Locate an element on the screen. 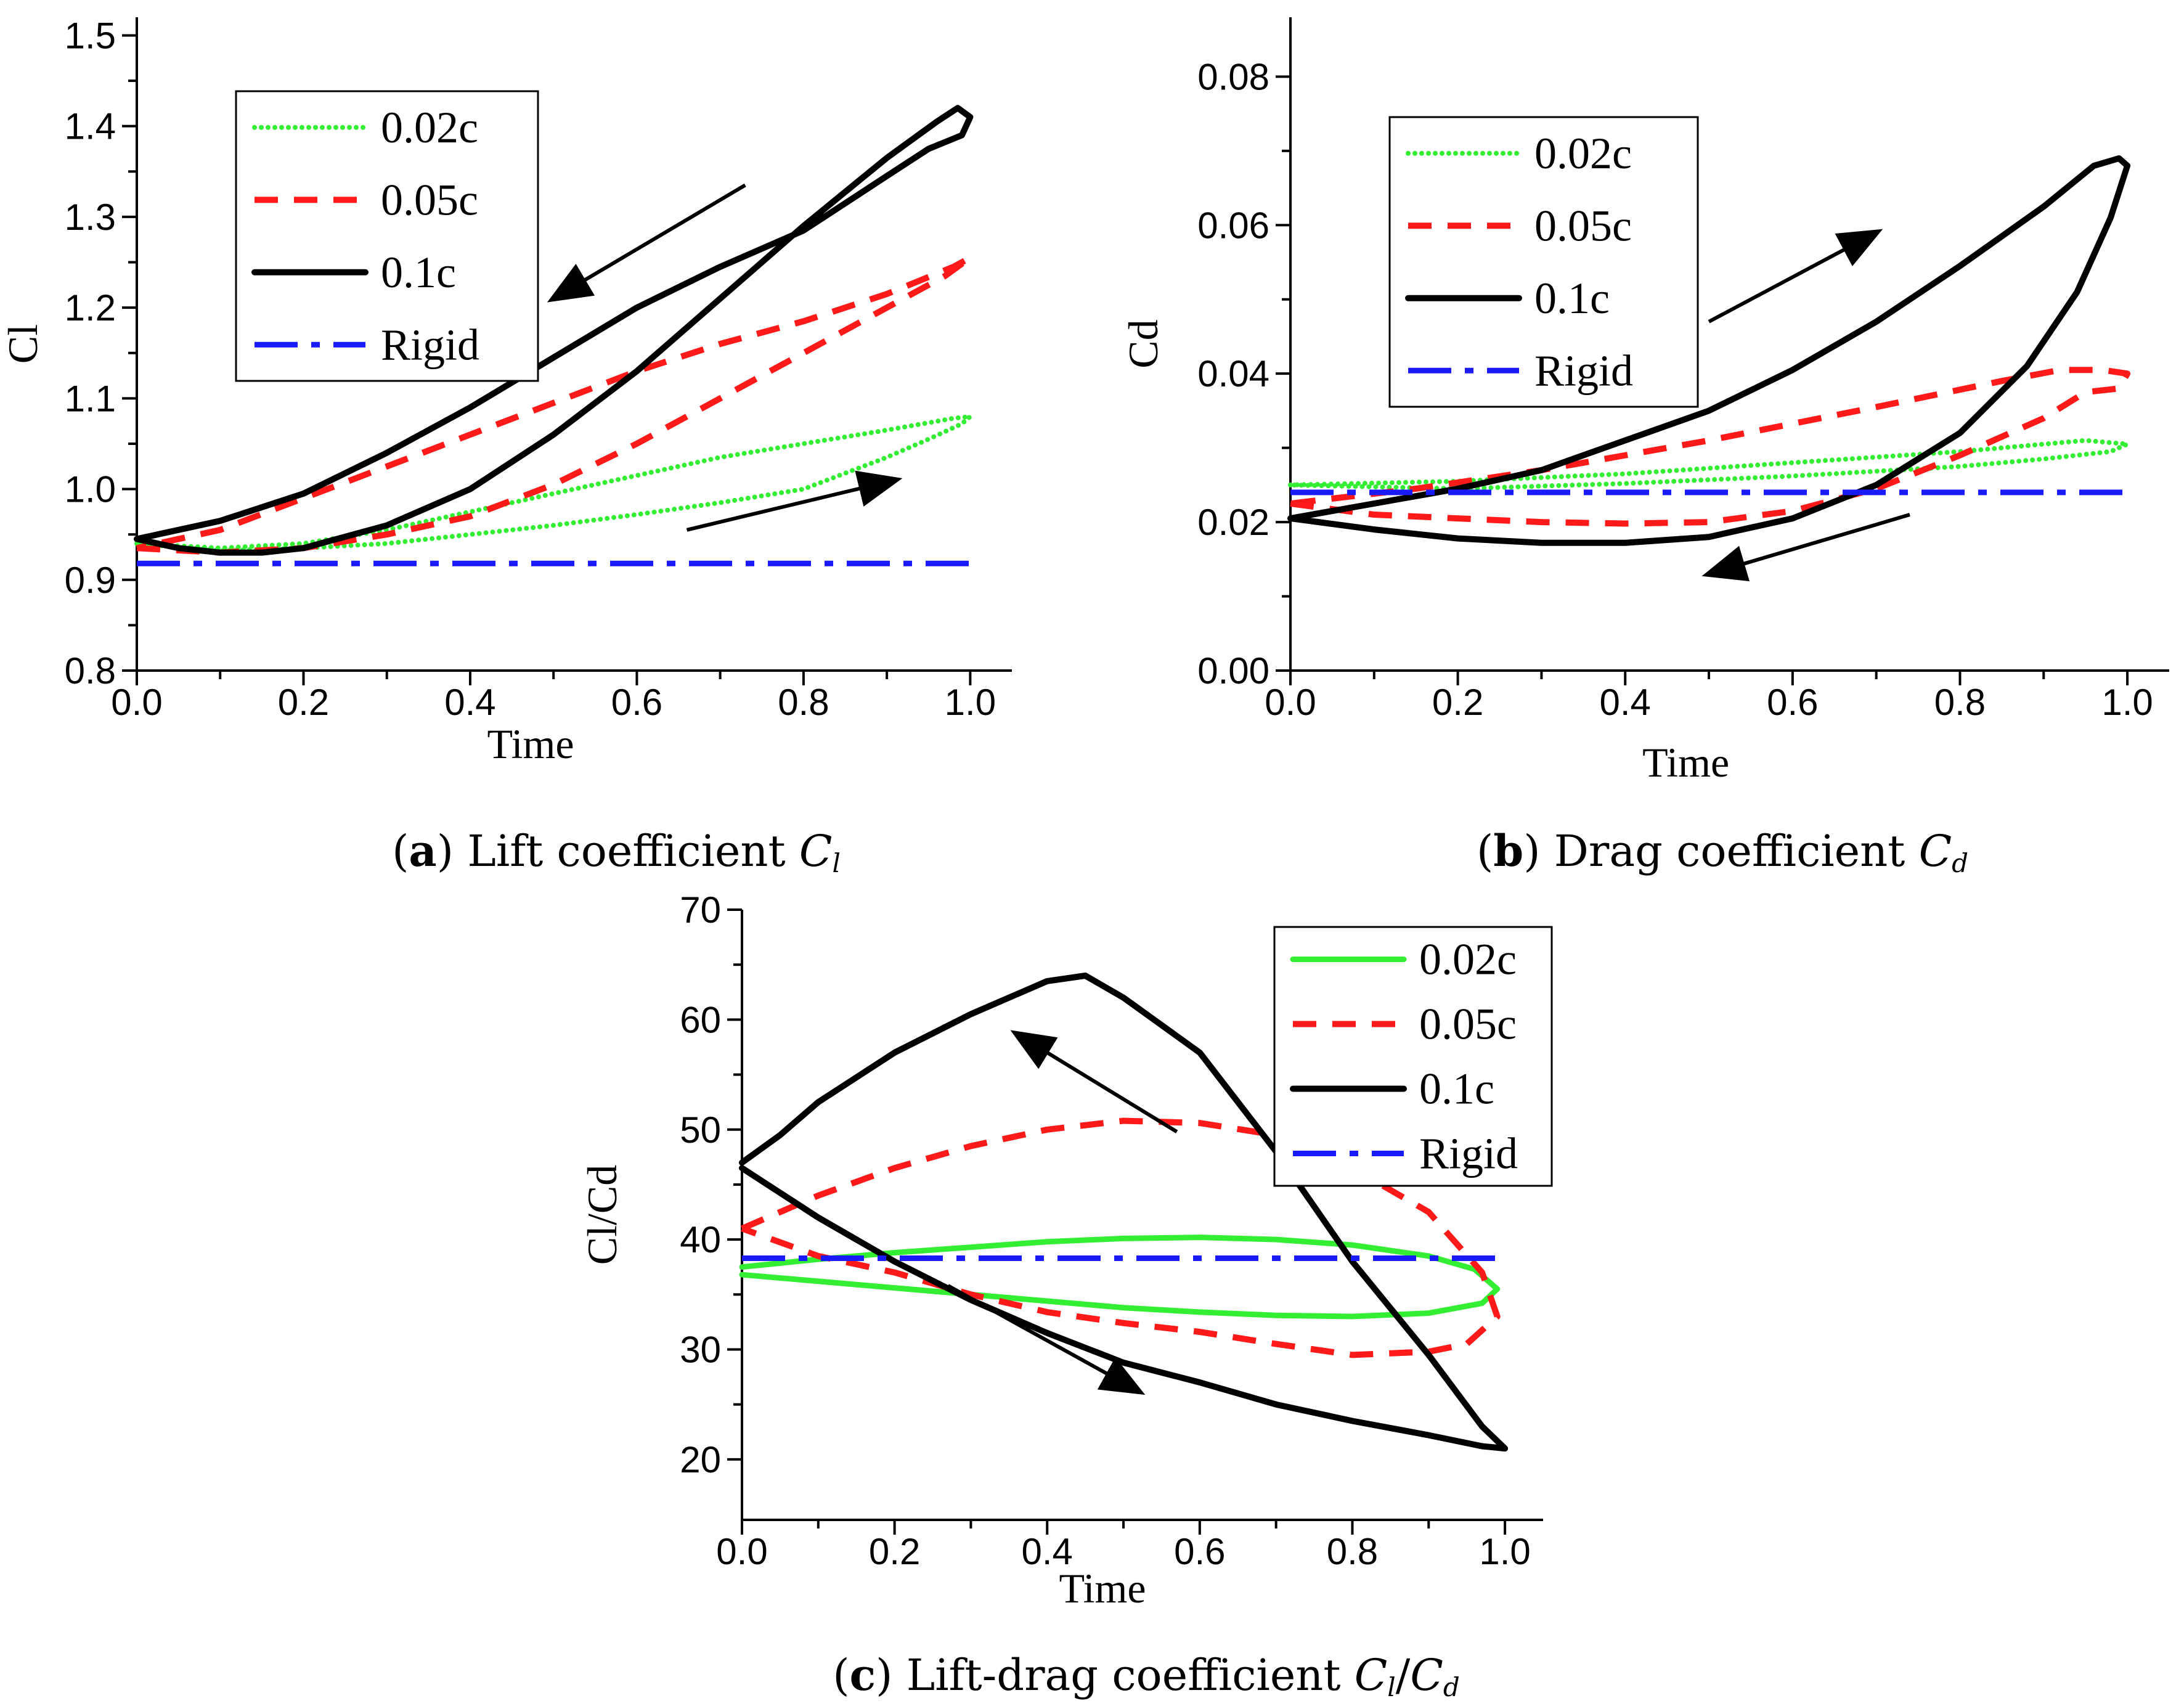  y-tick-label: 0.8 is located at coordinates (91, 671).